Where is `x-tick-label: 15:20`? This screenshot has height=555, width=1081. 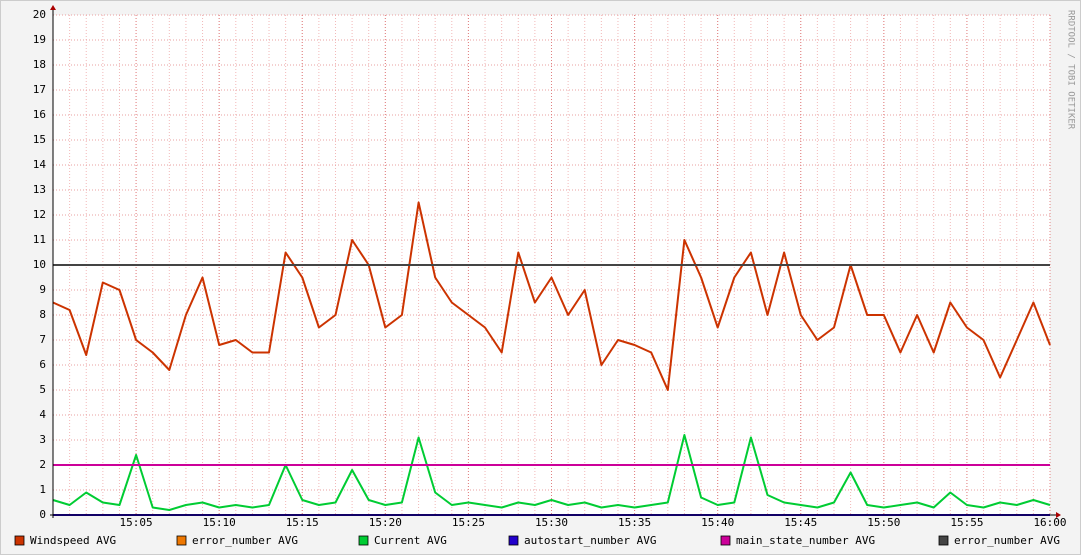
x-tick-label: 15:20 is located at coordinates (385, 522).